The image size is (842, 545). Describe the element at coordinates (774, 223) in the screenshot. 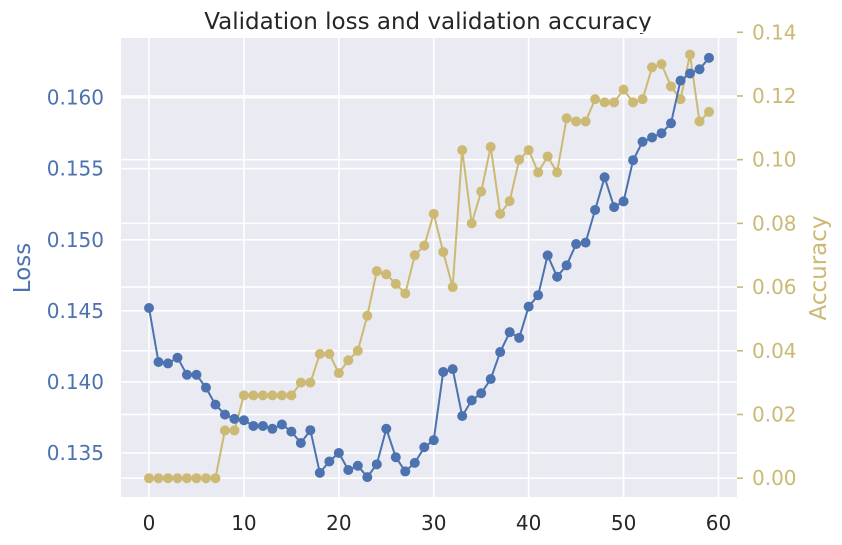

I see `right-tick-label: 0.08` at that location.